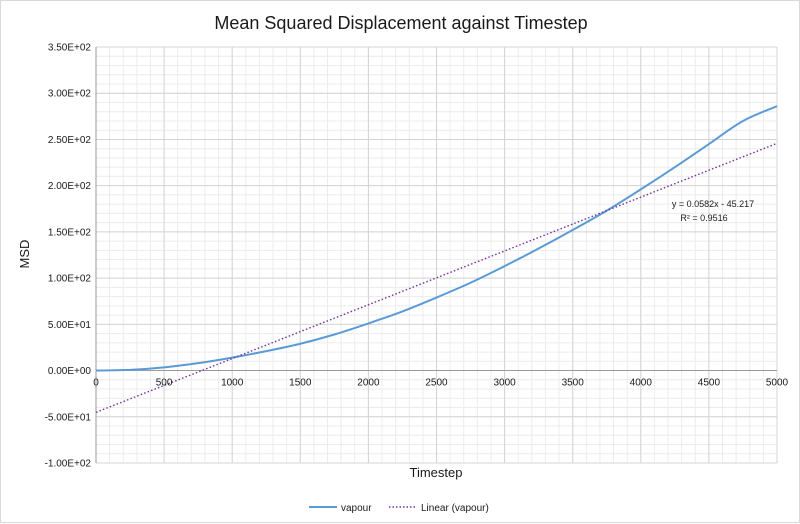  What do you see at coordinates (300, 383) in the screenshot?
I see `x-tick-label: 1500` at bounding box center [300, 383].